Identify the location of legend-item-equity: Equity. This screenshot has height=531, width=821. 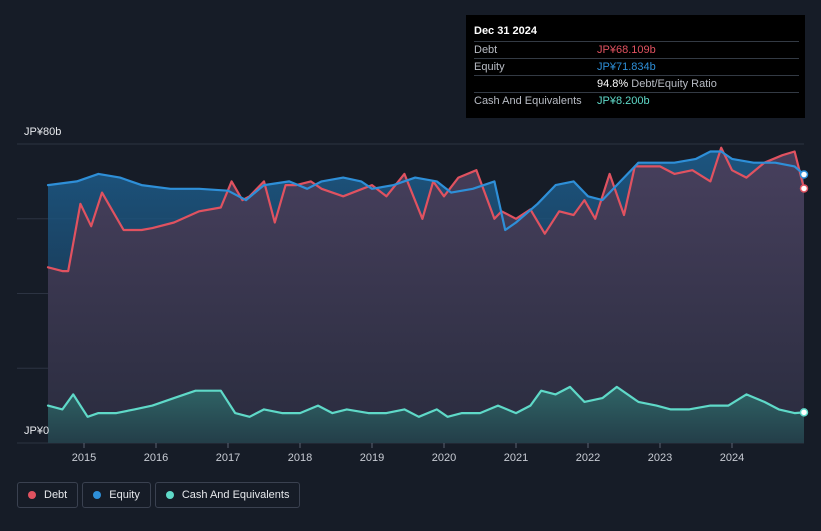
(116, 495).